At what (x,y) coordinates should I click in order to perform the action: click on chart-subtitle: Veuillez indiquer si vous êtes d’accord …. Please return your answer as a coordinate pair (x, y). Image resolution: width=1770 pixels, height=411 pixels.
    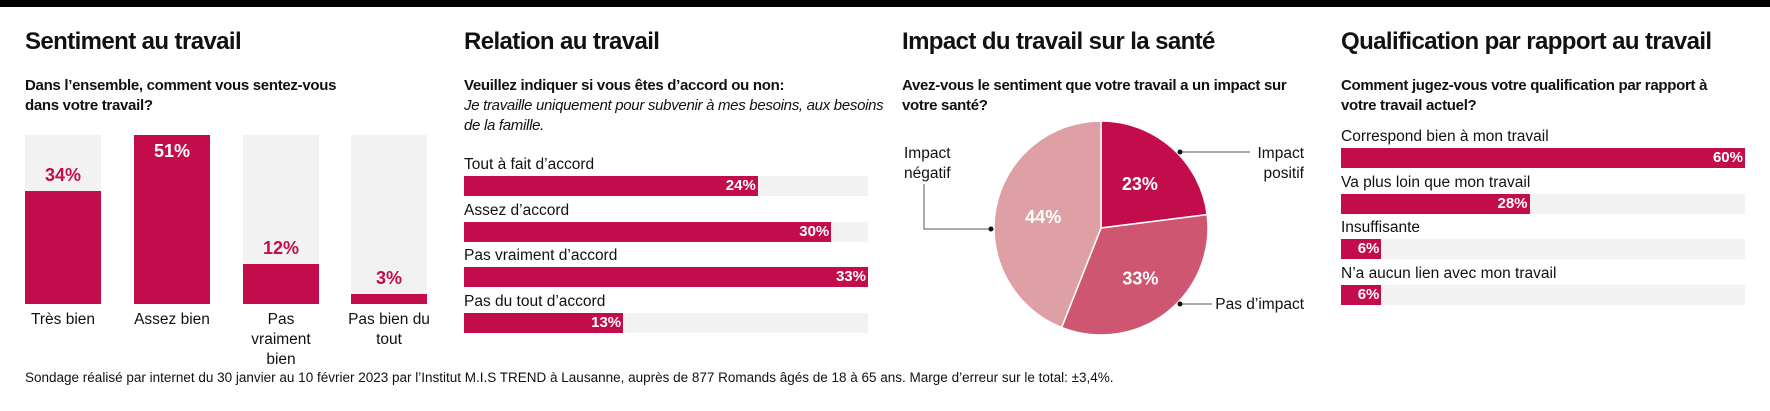
    Looking at the image, I should click on (674, 106).